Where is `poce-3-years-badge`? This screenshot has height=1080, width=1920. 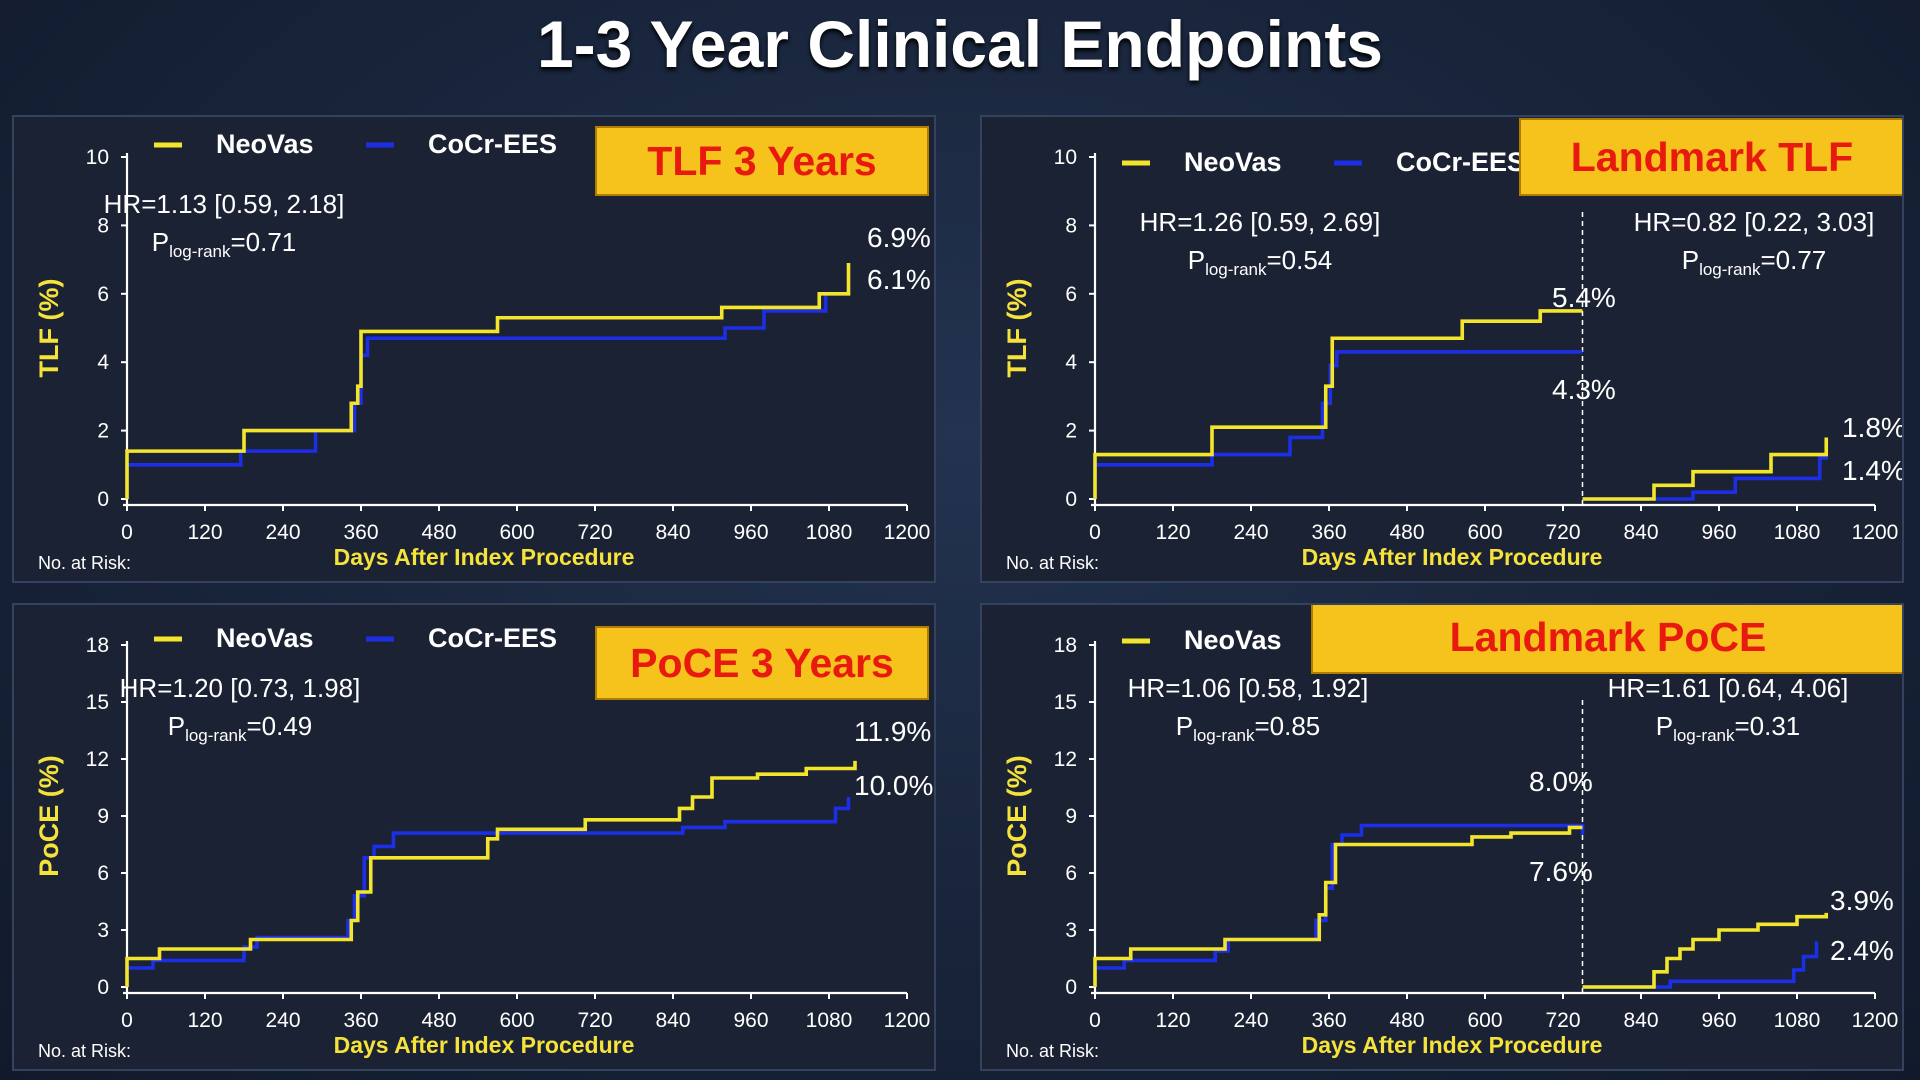
poce-3-years-badge is located at coordinates (762, 663).